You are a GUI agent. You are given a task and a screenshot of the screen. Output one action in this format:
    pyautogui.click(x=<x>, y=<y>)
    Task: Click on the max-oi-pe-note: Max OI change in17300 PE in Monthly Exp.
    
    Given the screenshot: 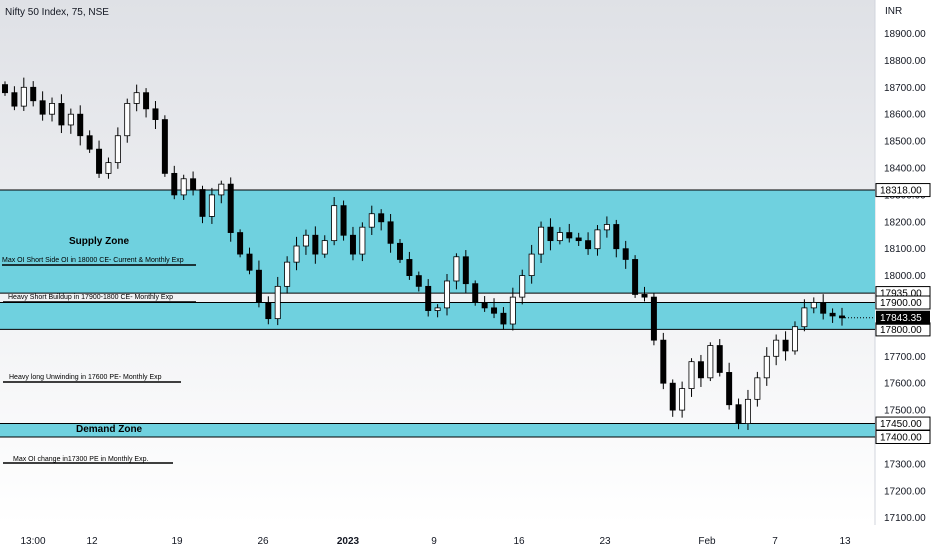 What is the action you would take?
    pyautogui.click(x=80, y=459)
    